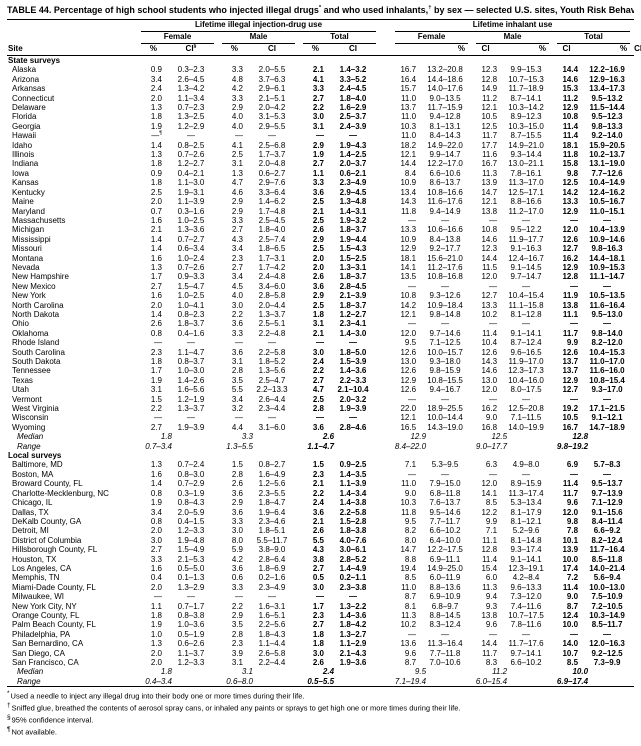 The image size is (641, 746). Describe the element at coordinates (570, 625) in the screenshot. I see `percent-cell: 10.0` at that location.